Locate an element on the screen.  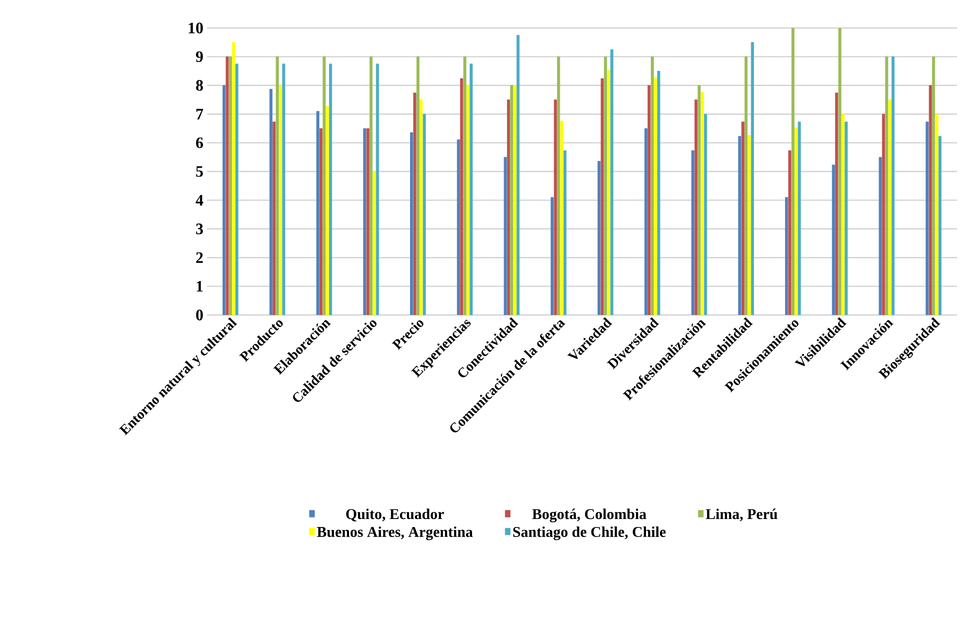
y-tick-label: 5 is located at coordinates (199, 171).